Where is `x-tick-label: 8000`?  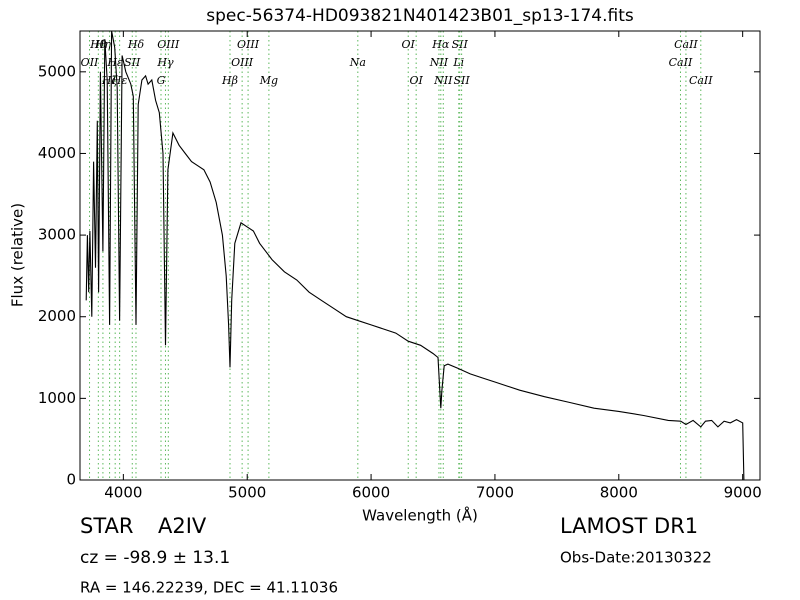 x-tick-label: 8000 is located at coordinates (619, 493).